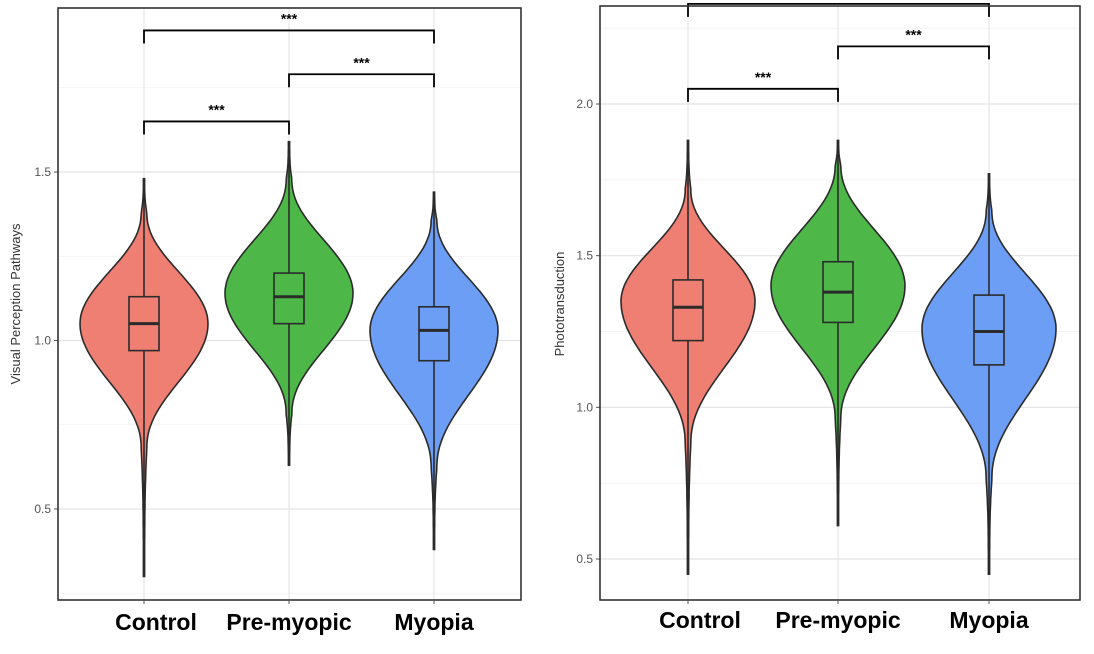 The image size is (1094, 654). I want to click on y-tick-label: 2.0, so click(584, 104).